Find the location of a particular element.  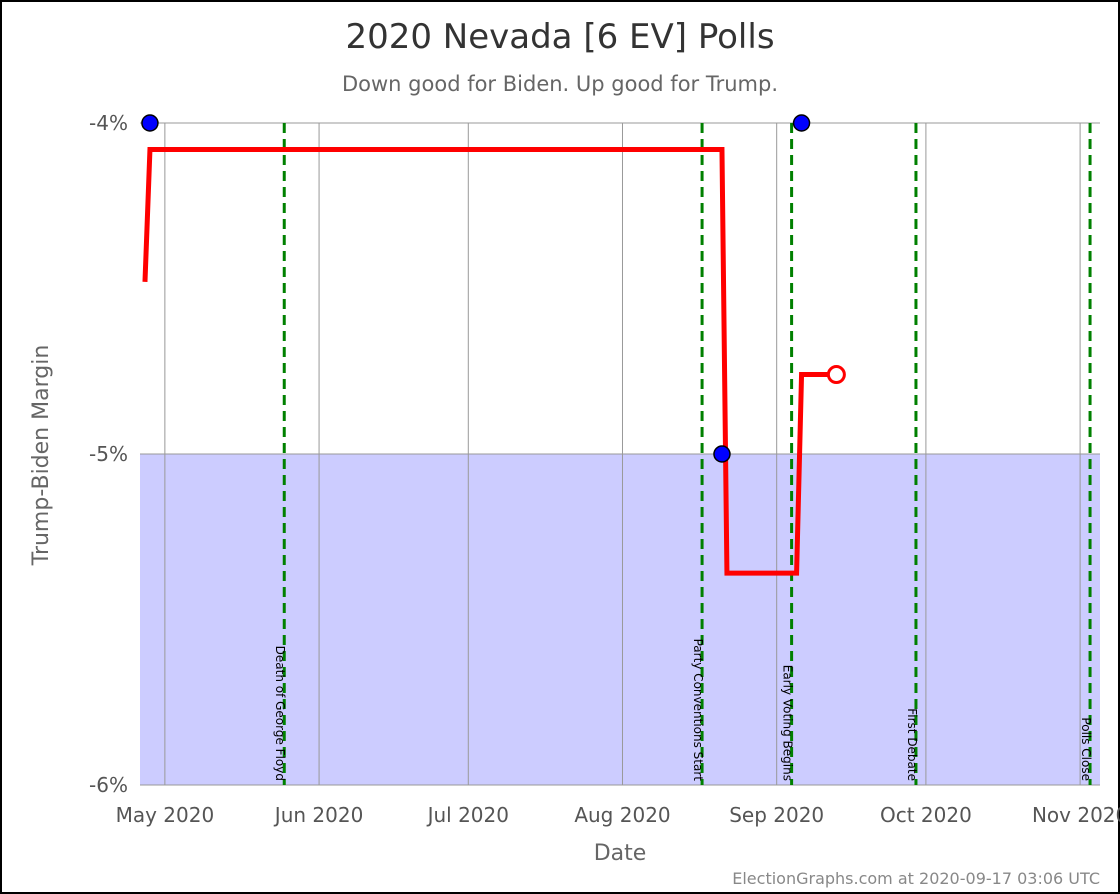

x-tick-label: Oct 2020 is located at coordinates (926, 815).